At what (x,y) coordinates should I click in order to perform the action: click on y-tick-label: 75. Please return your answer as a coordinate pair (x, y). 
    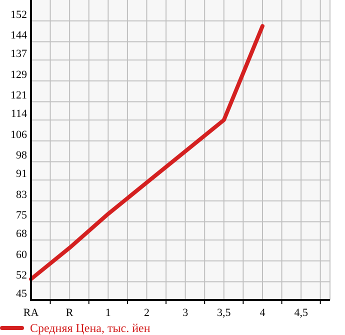
    Looking at the image, I should click on (22, 216).